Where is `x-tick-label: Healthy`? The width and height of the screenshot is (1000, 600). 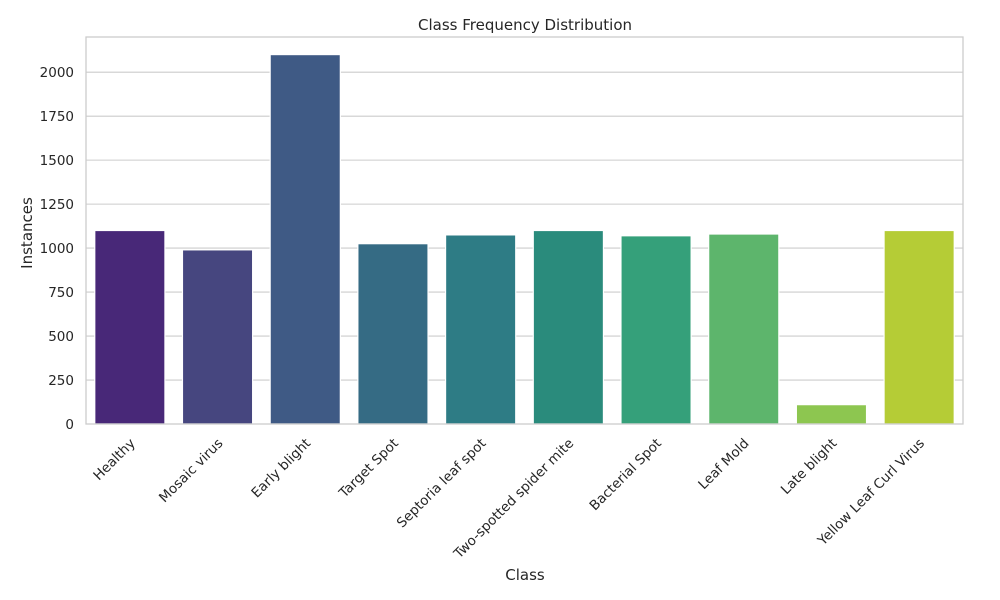 x-tick-label: Healthy is located at coordinates (114, 460).